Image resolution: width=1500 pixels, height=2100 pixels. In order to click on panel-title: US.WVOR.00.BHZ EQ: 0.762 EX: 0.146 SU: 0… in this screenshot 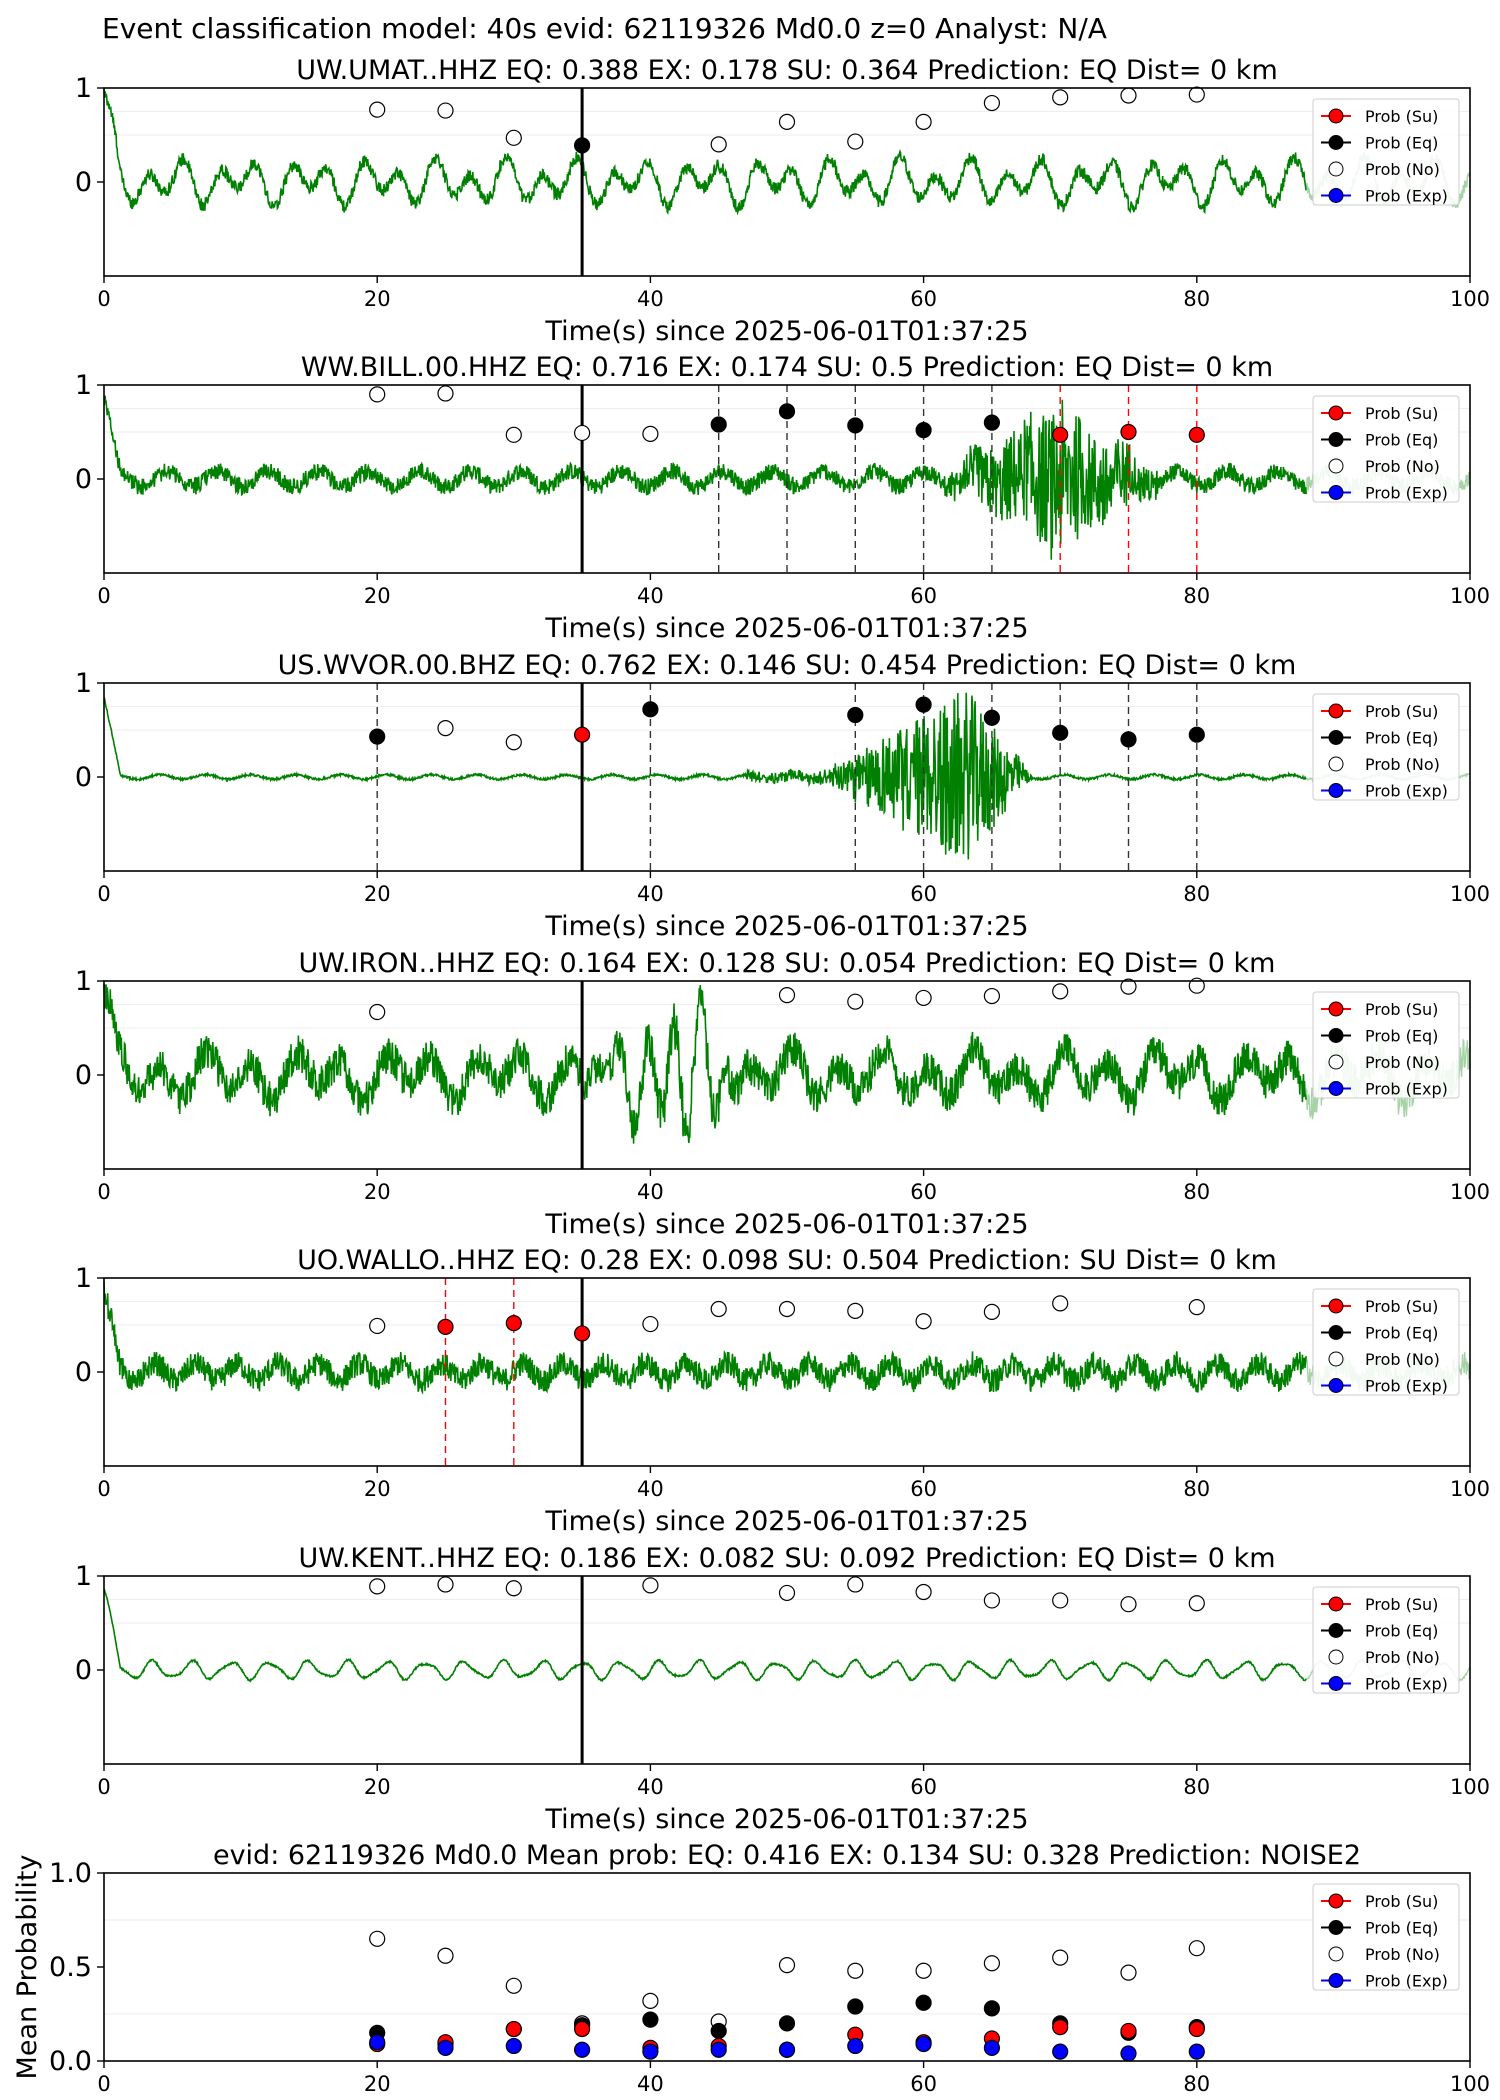, I will do `click(787, 665)`.